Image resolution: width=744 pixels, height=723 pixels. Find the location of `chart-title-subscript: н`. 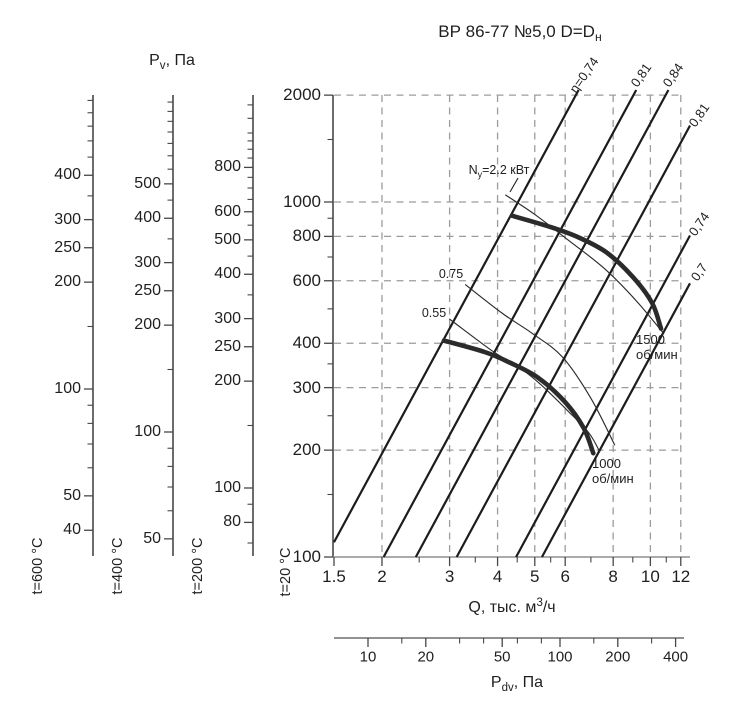

chart-title-subscript: н is located at coordinates (598, 37).